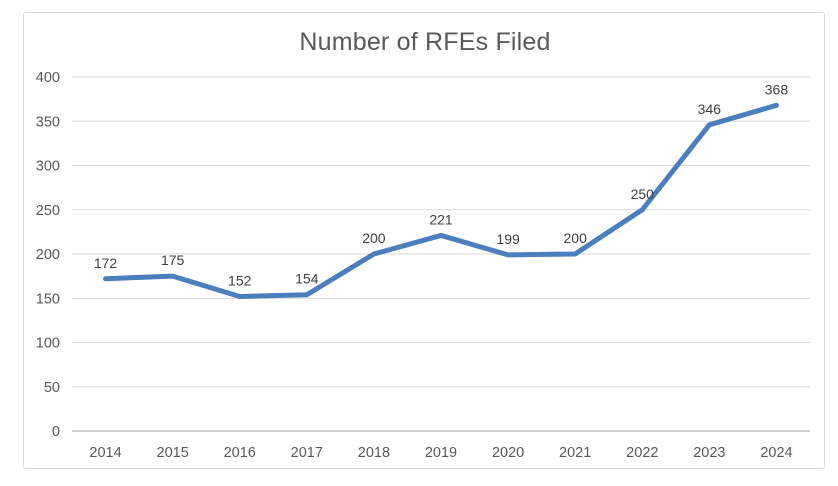  What do you see at coordinates (48, 344) in the screenshot?
I see `y-tick-label: 100` at bounding box center [48, 344].